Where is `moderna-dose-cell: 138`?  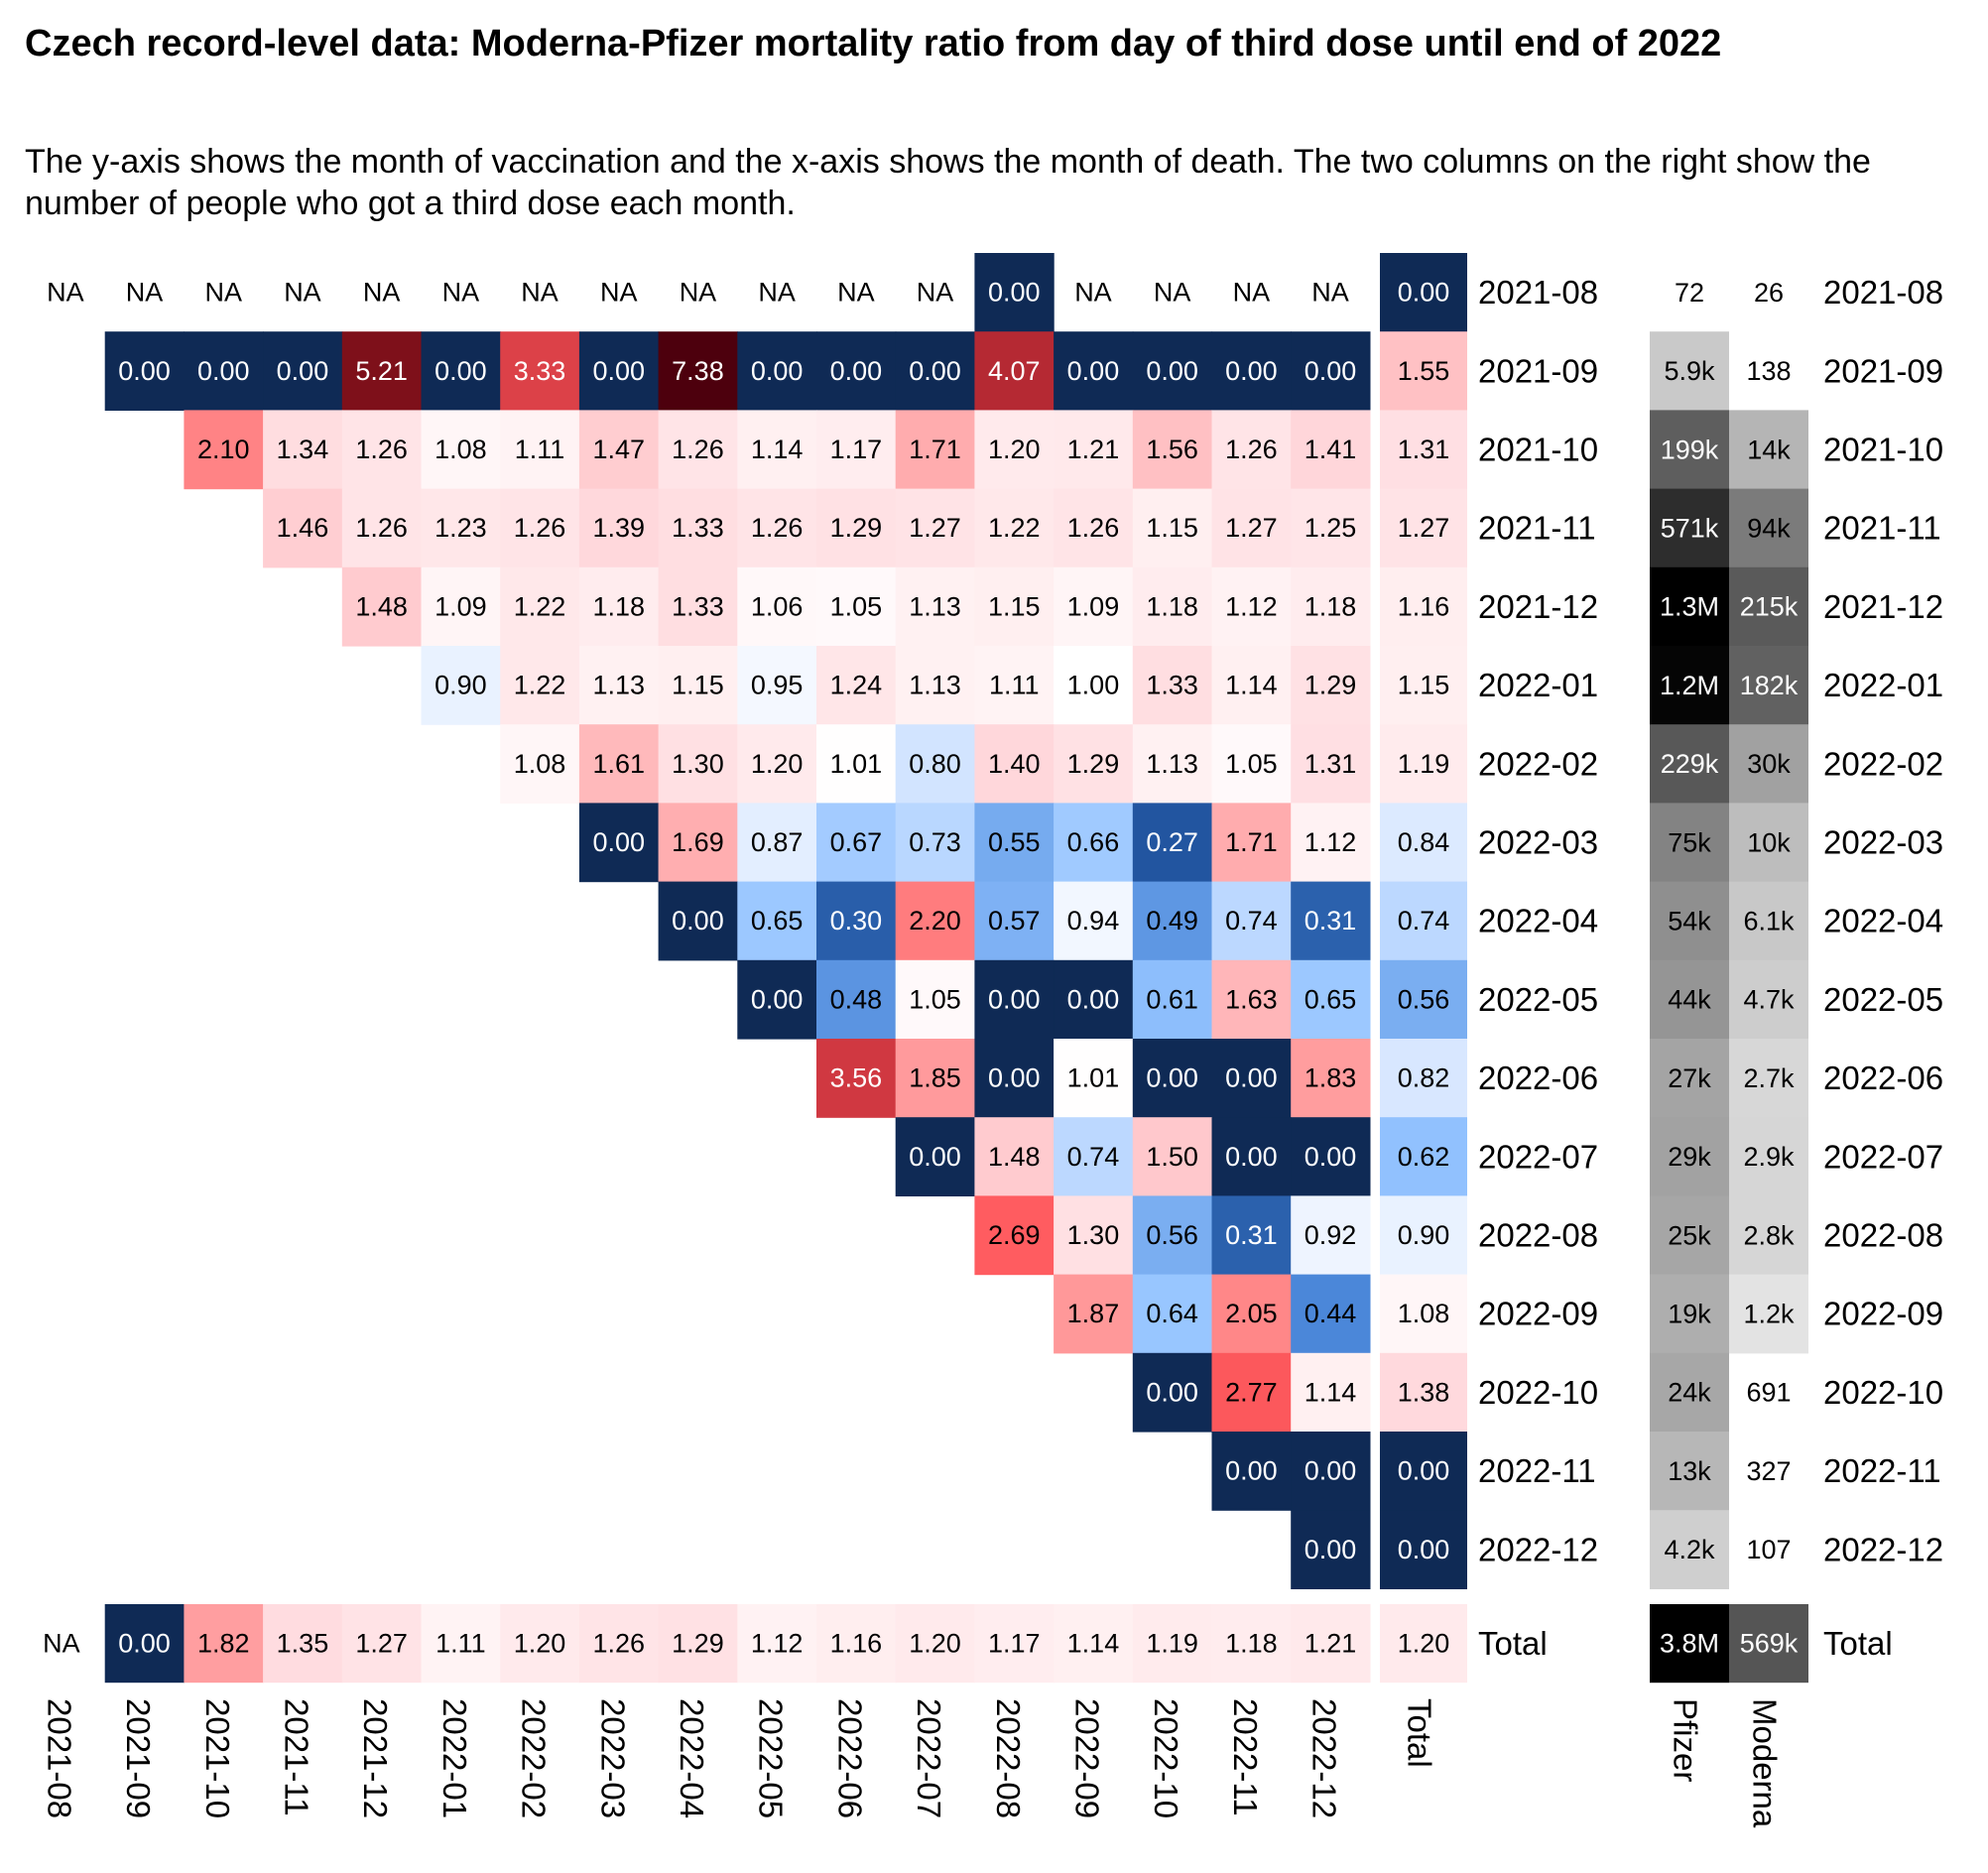
moderna-dose-cell: 138 is located at coordinates (1769, 371).